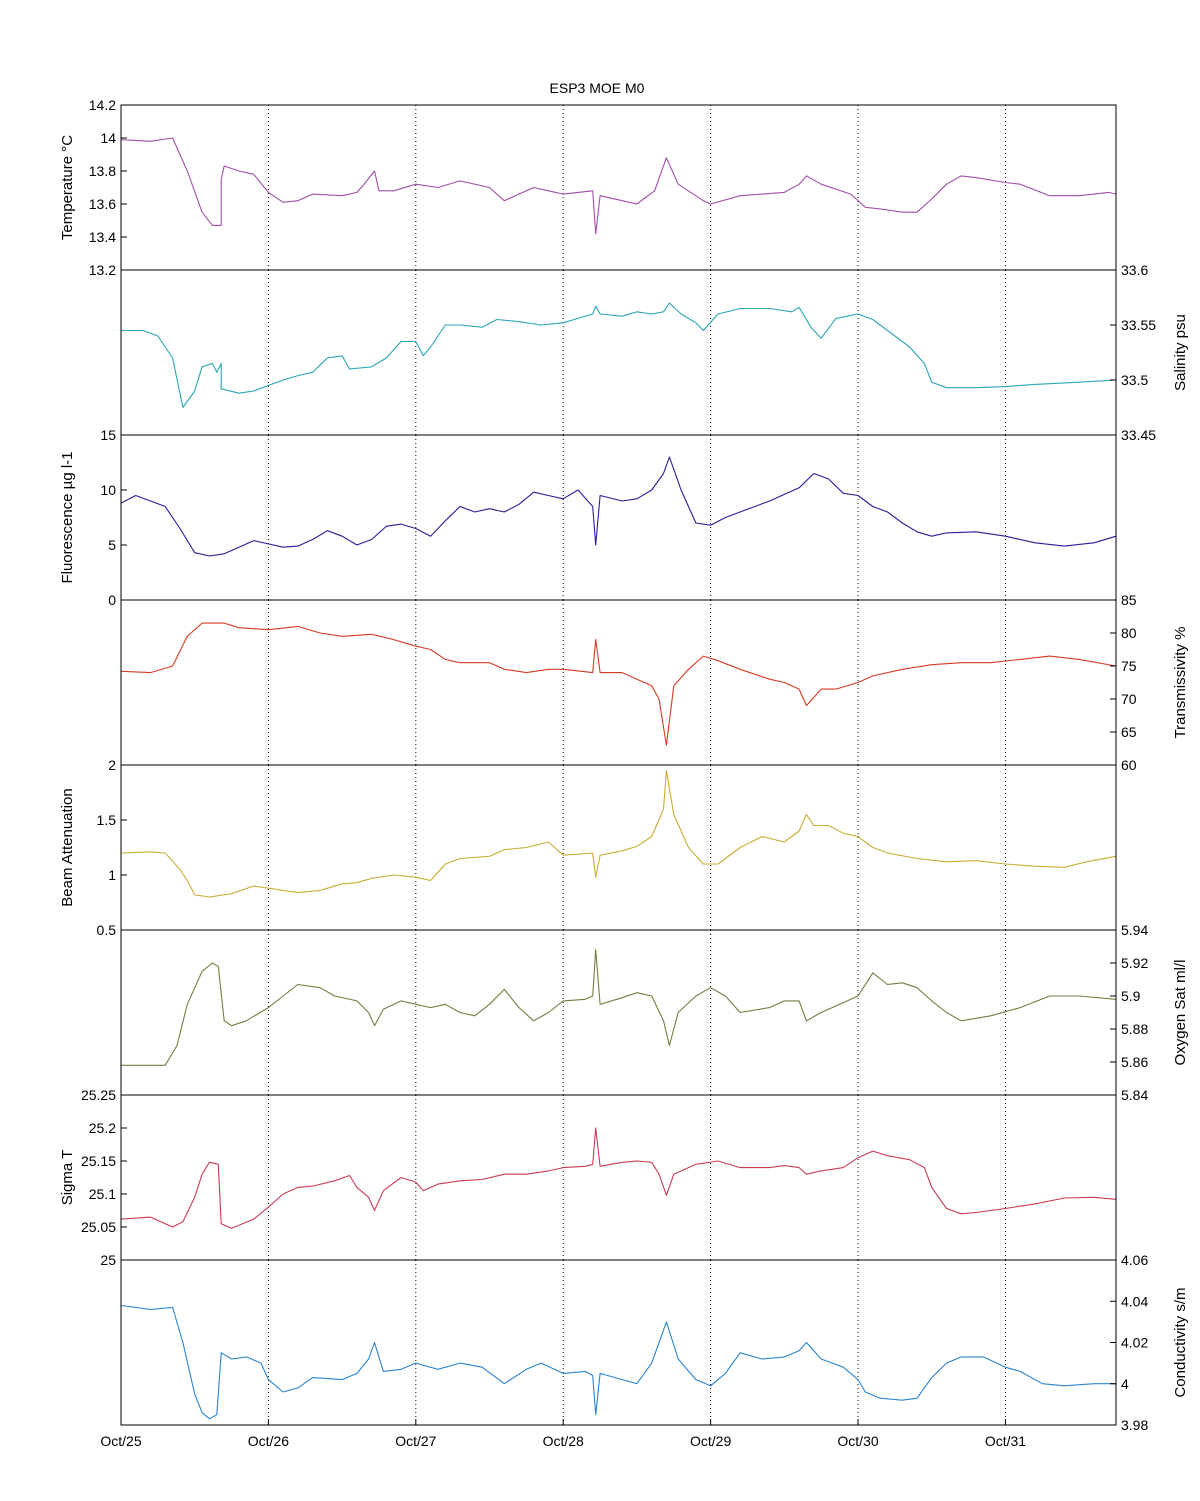 This screenshot has height=1501, width=1200. I want to click on y-tick-label-fluorescence-0: 15, so click(108, 435).